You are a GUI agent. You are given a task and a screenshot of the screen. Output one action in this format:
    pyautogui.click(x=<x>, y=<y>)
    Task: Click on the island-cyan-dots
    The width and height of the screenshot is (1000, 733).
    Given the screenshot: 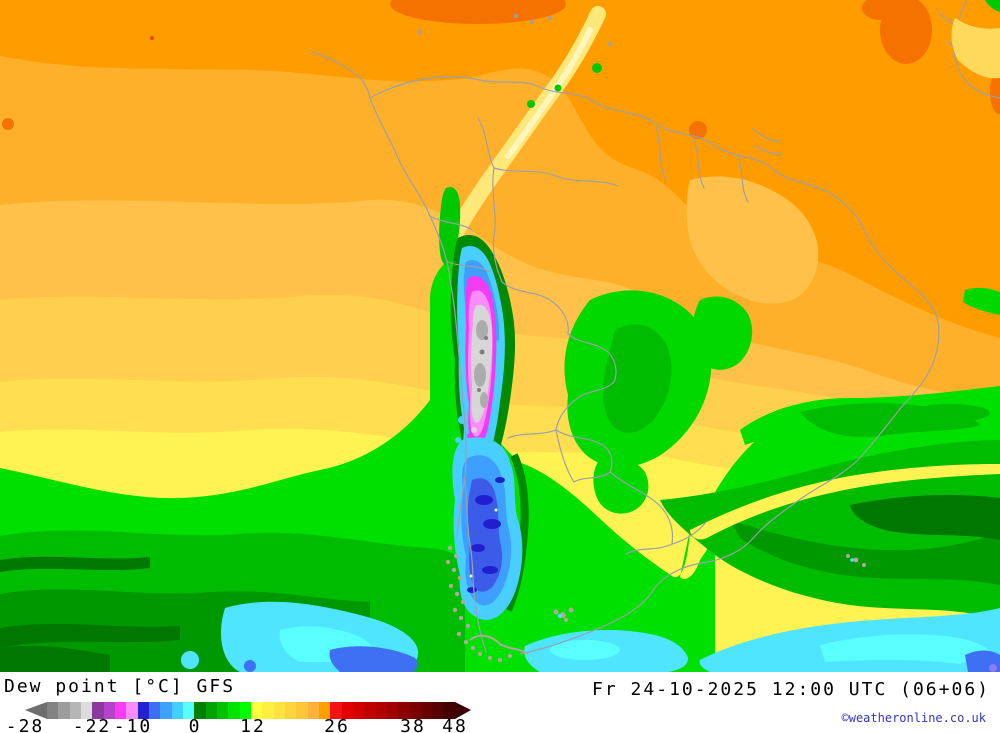 What is the action you would take?
    pyautogui.click(x=706, y=588)
    